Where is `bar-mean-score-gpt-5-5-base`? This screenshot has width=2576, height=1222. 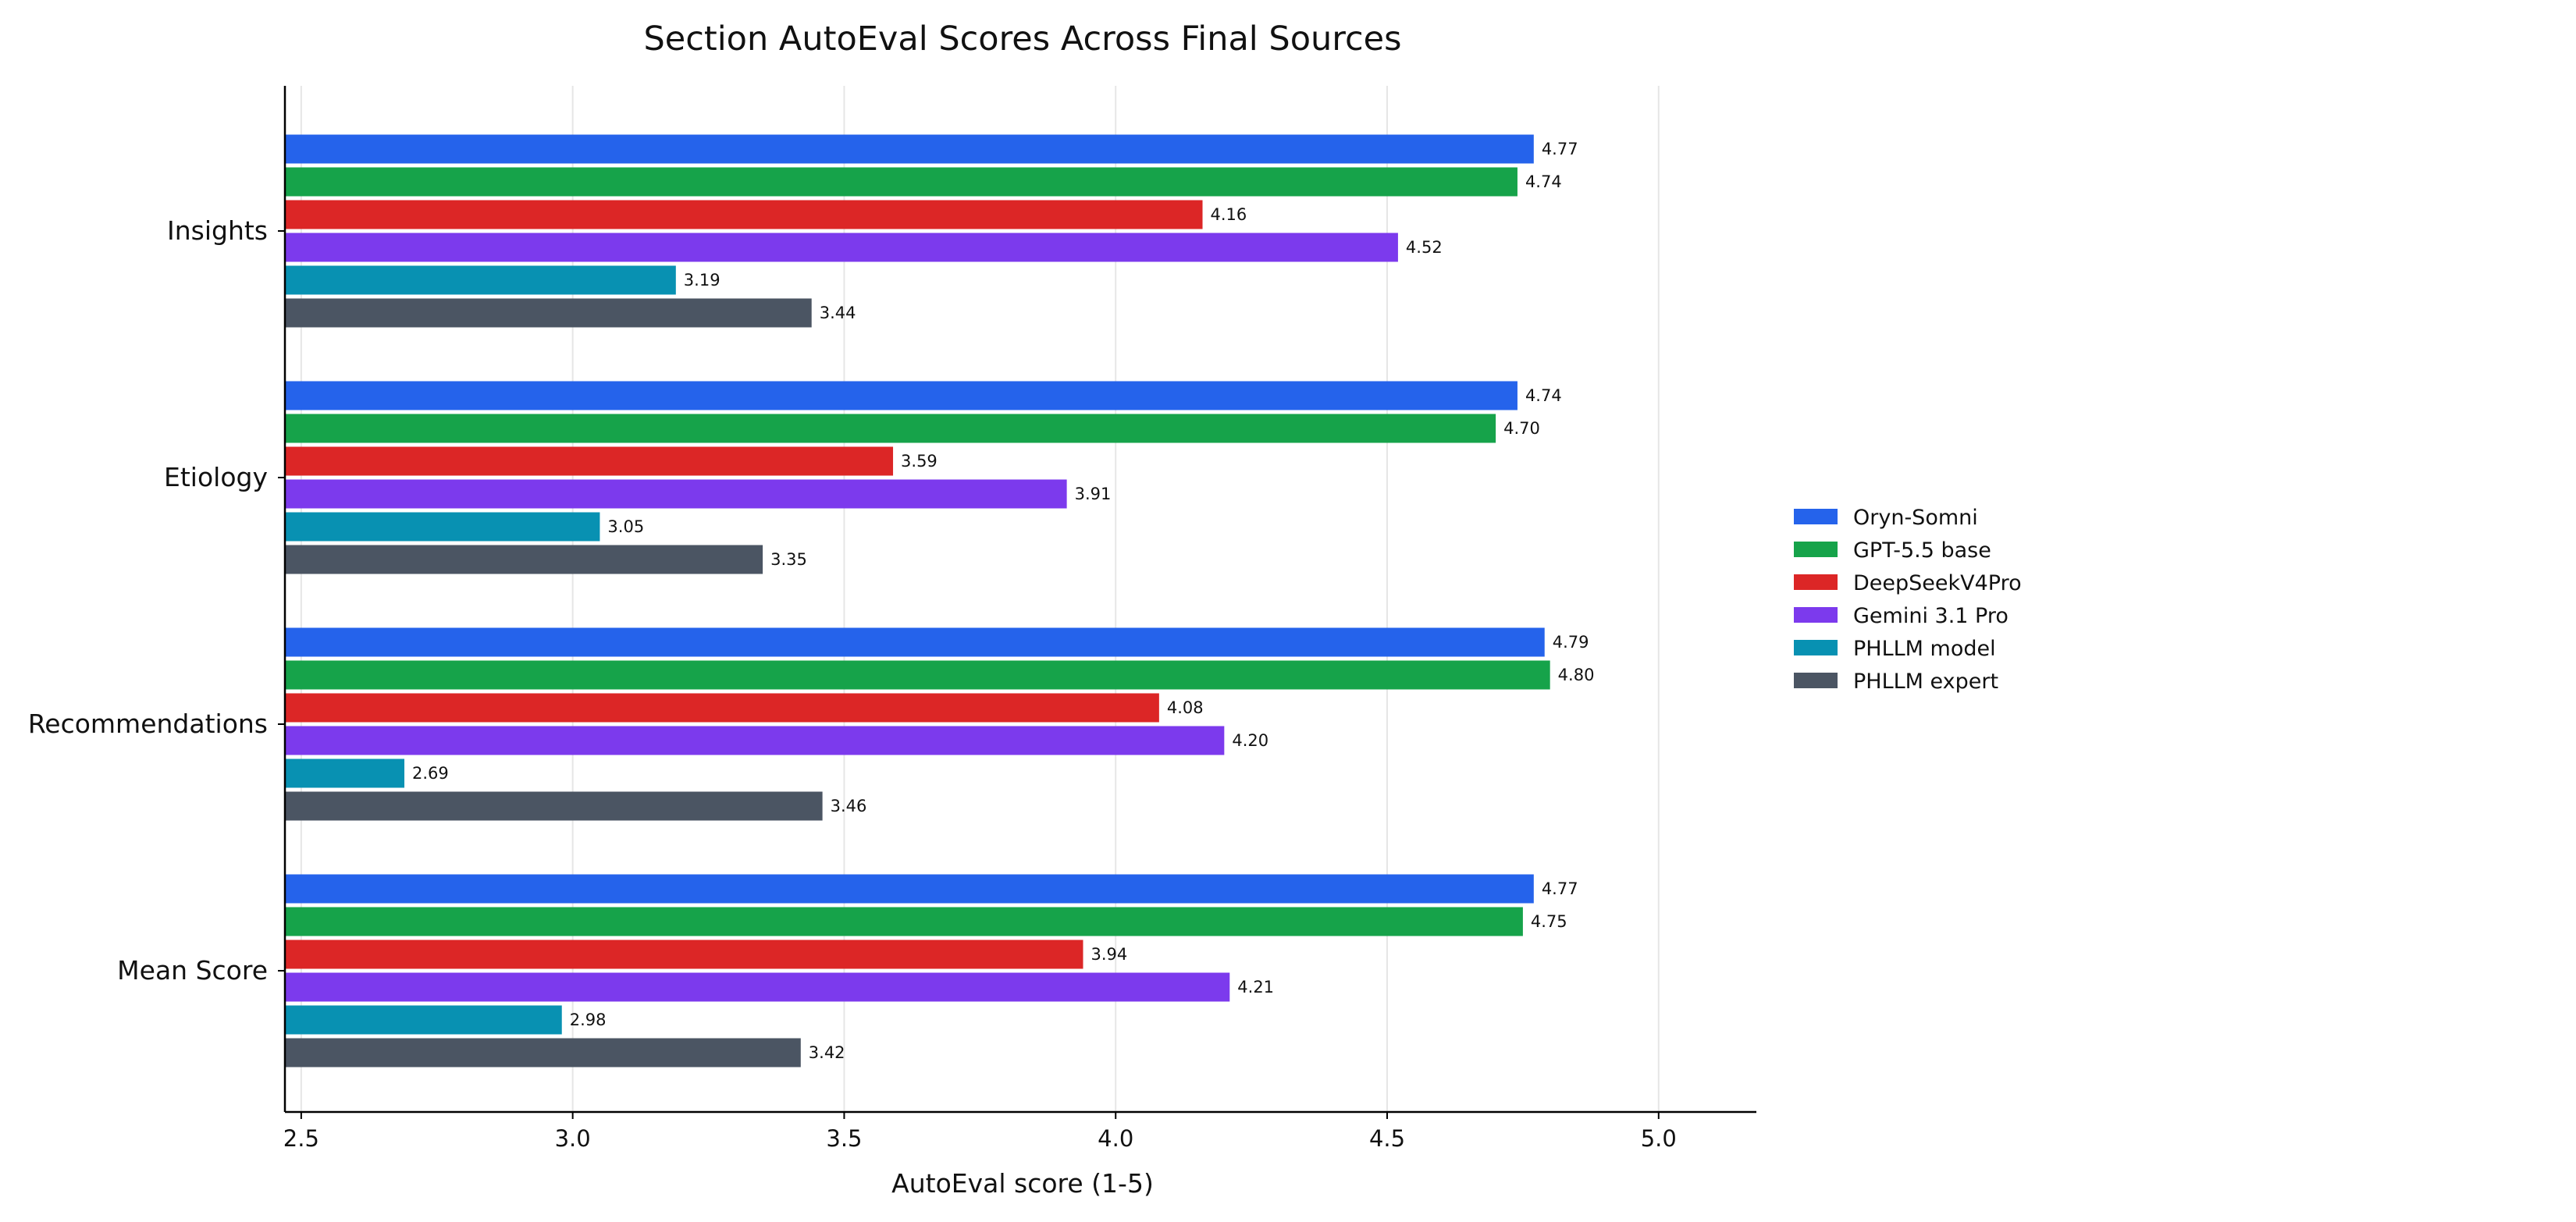 bar-mean-score-gpt-5-5-base is located at coordinates (904, 921).